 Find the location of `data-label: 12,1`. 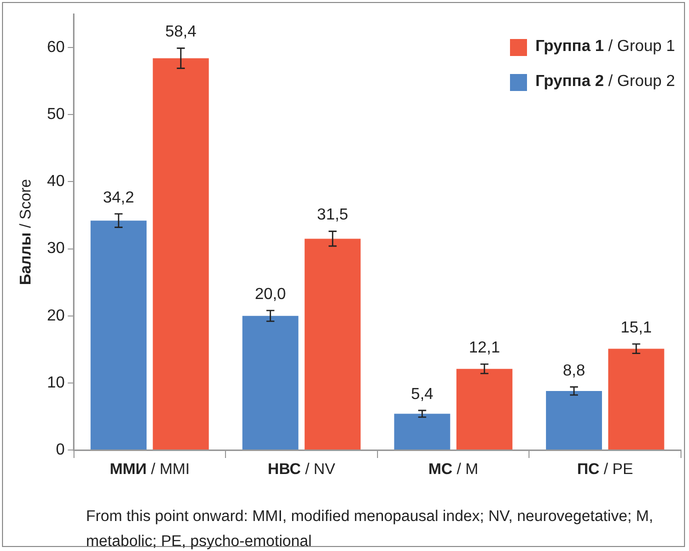

data-label: 12,1 is located at coordinates (484, 348).